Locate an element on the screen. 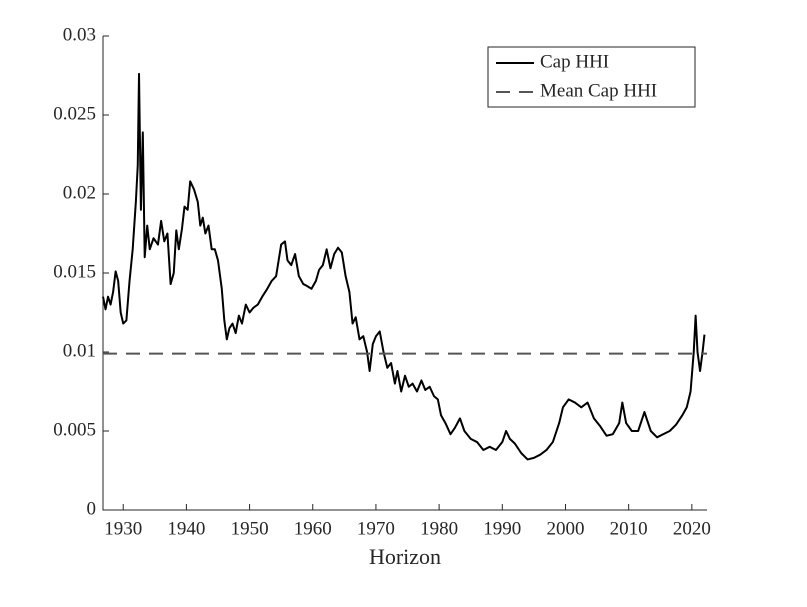 The height and width of the screenshot is (607, 807). x-tick-label: 2020 is located at coordinates (692, 528).